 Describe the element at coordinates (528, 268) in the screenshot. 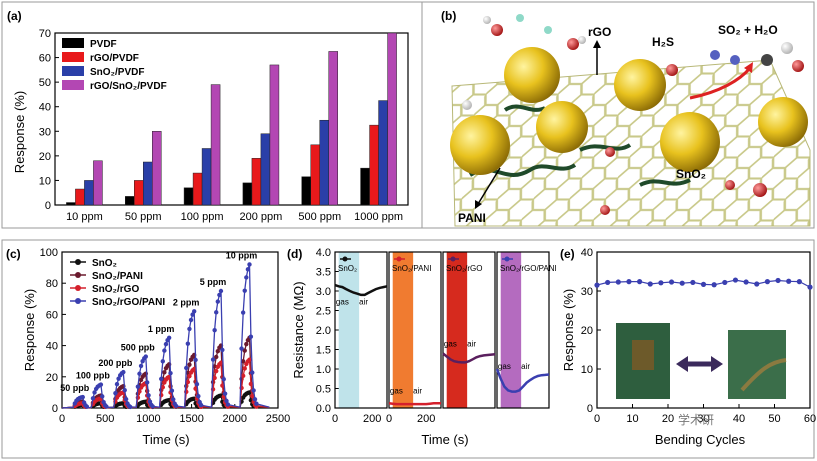

I see `subpanel-title: SnO₂/rGO/PANI` at that location.